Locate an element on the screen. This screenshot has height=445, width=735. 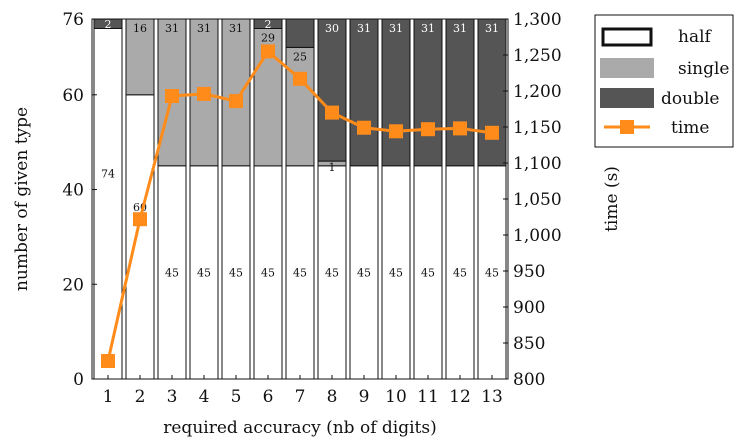
bar-label-double-9: 31 is located at coordinates (364, 28).